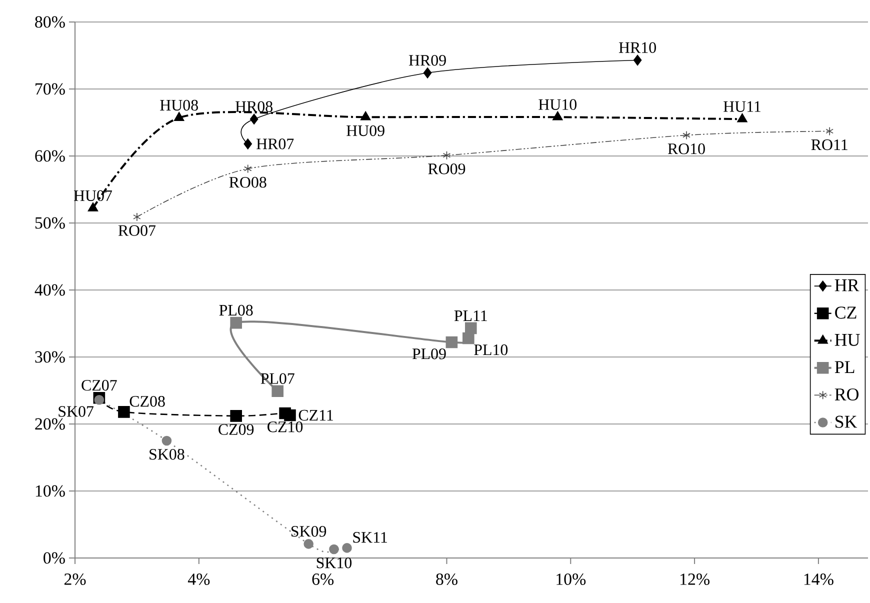 This screenshot has width=870, height=603. I want to click on annotation: CZ09, so click(236, 429).